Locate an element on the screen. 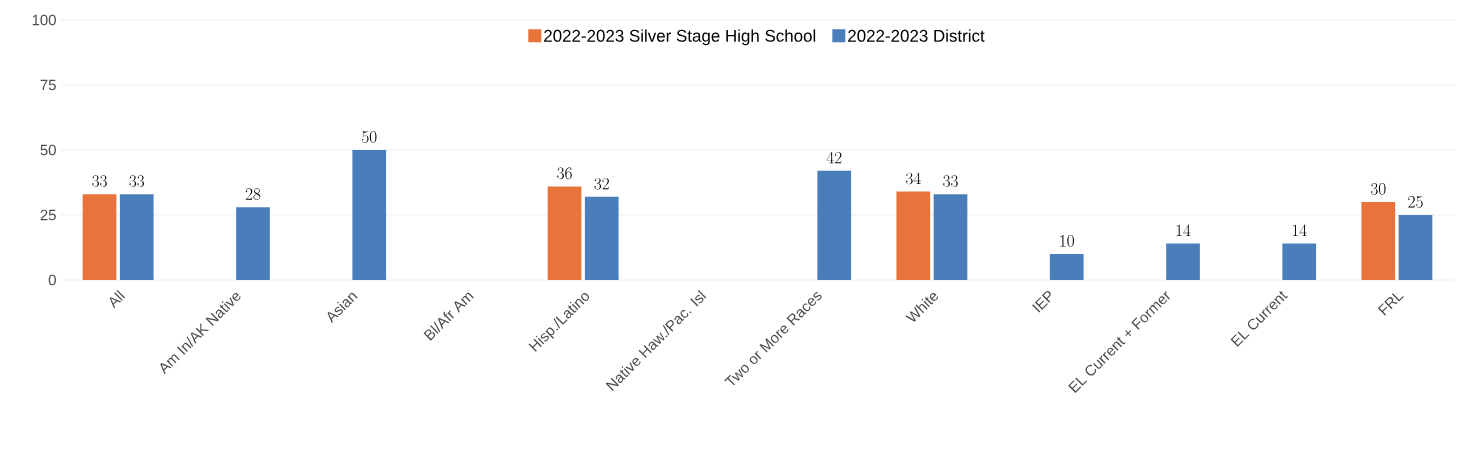  y-tick-label: 25 is located at coordinates (48, 215).